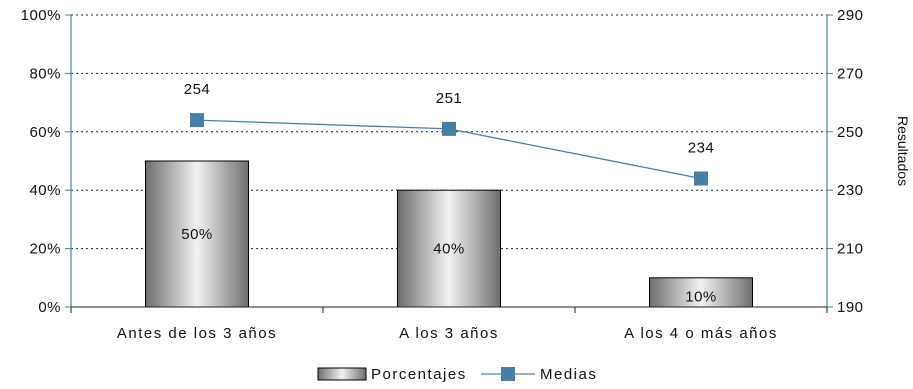 This screenshot has height=389, width=913. Describe the element at coordinates (419, 374) in the screenshot. I see `legend-label-porcentajes: Porcentajes` at that location.